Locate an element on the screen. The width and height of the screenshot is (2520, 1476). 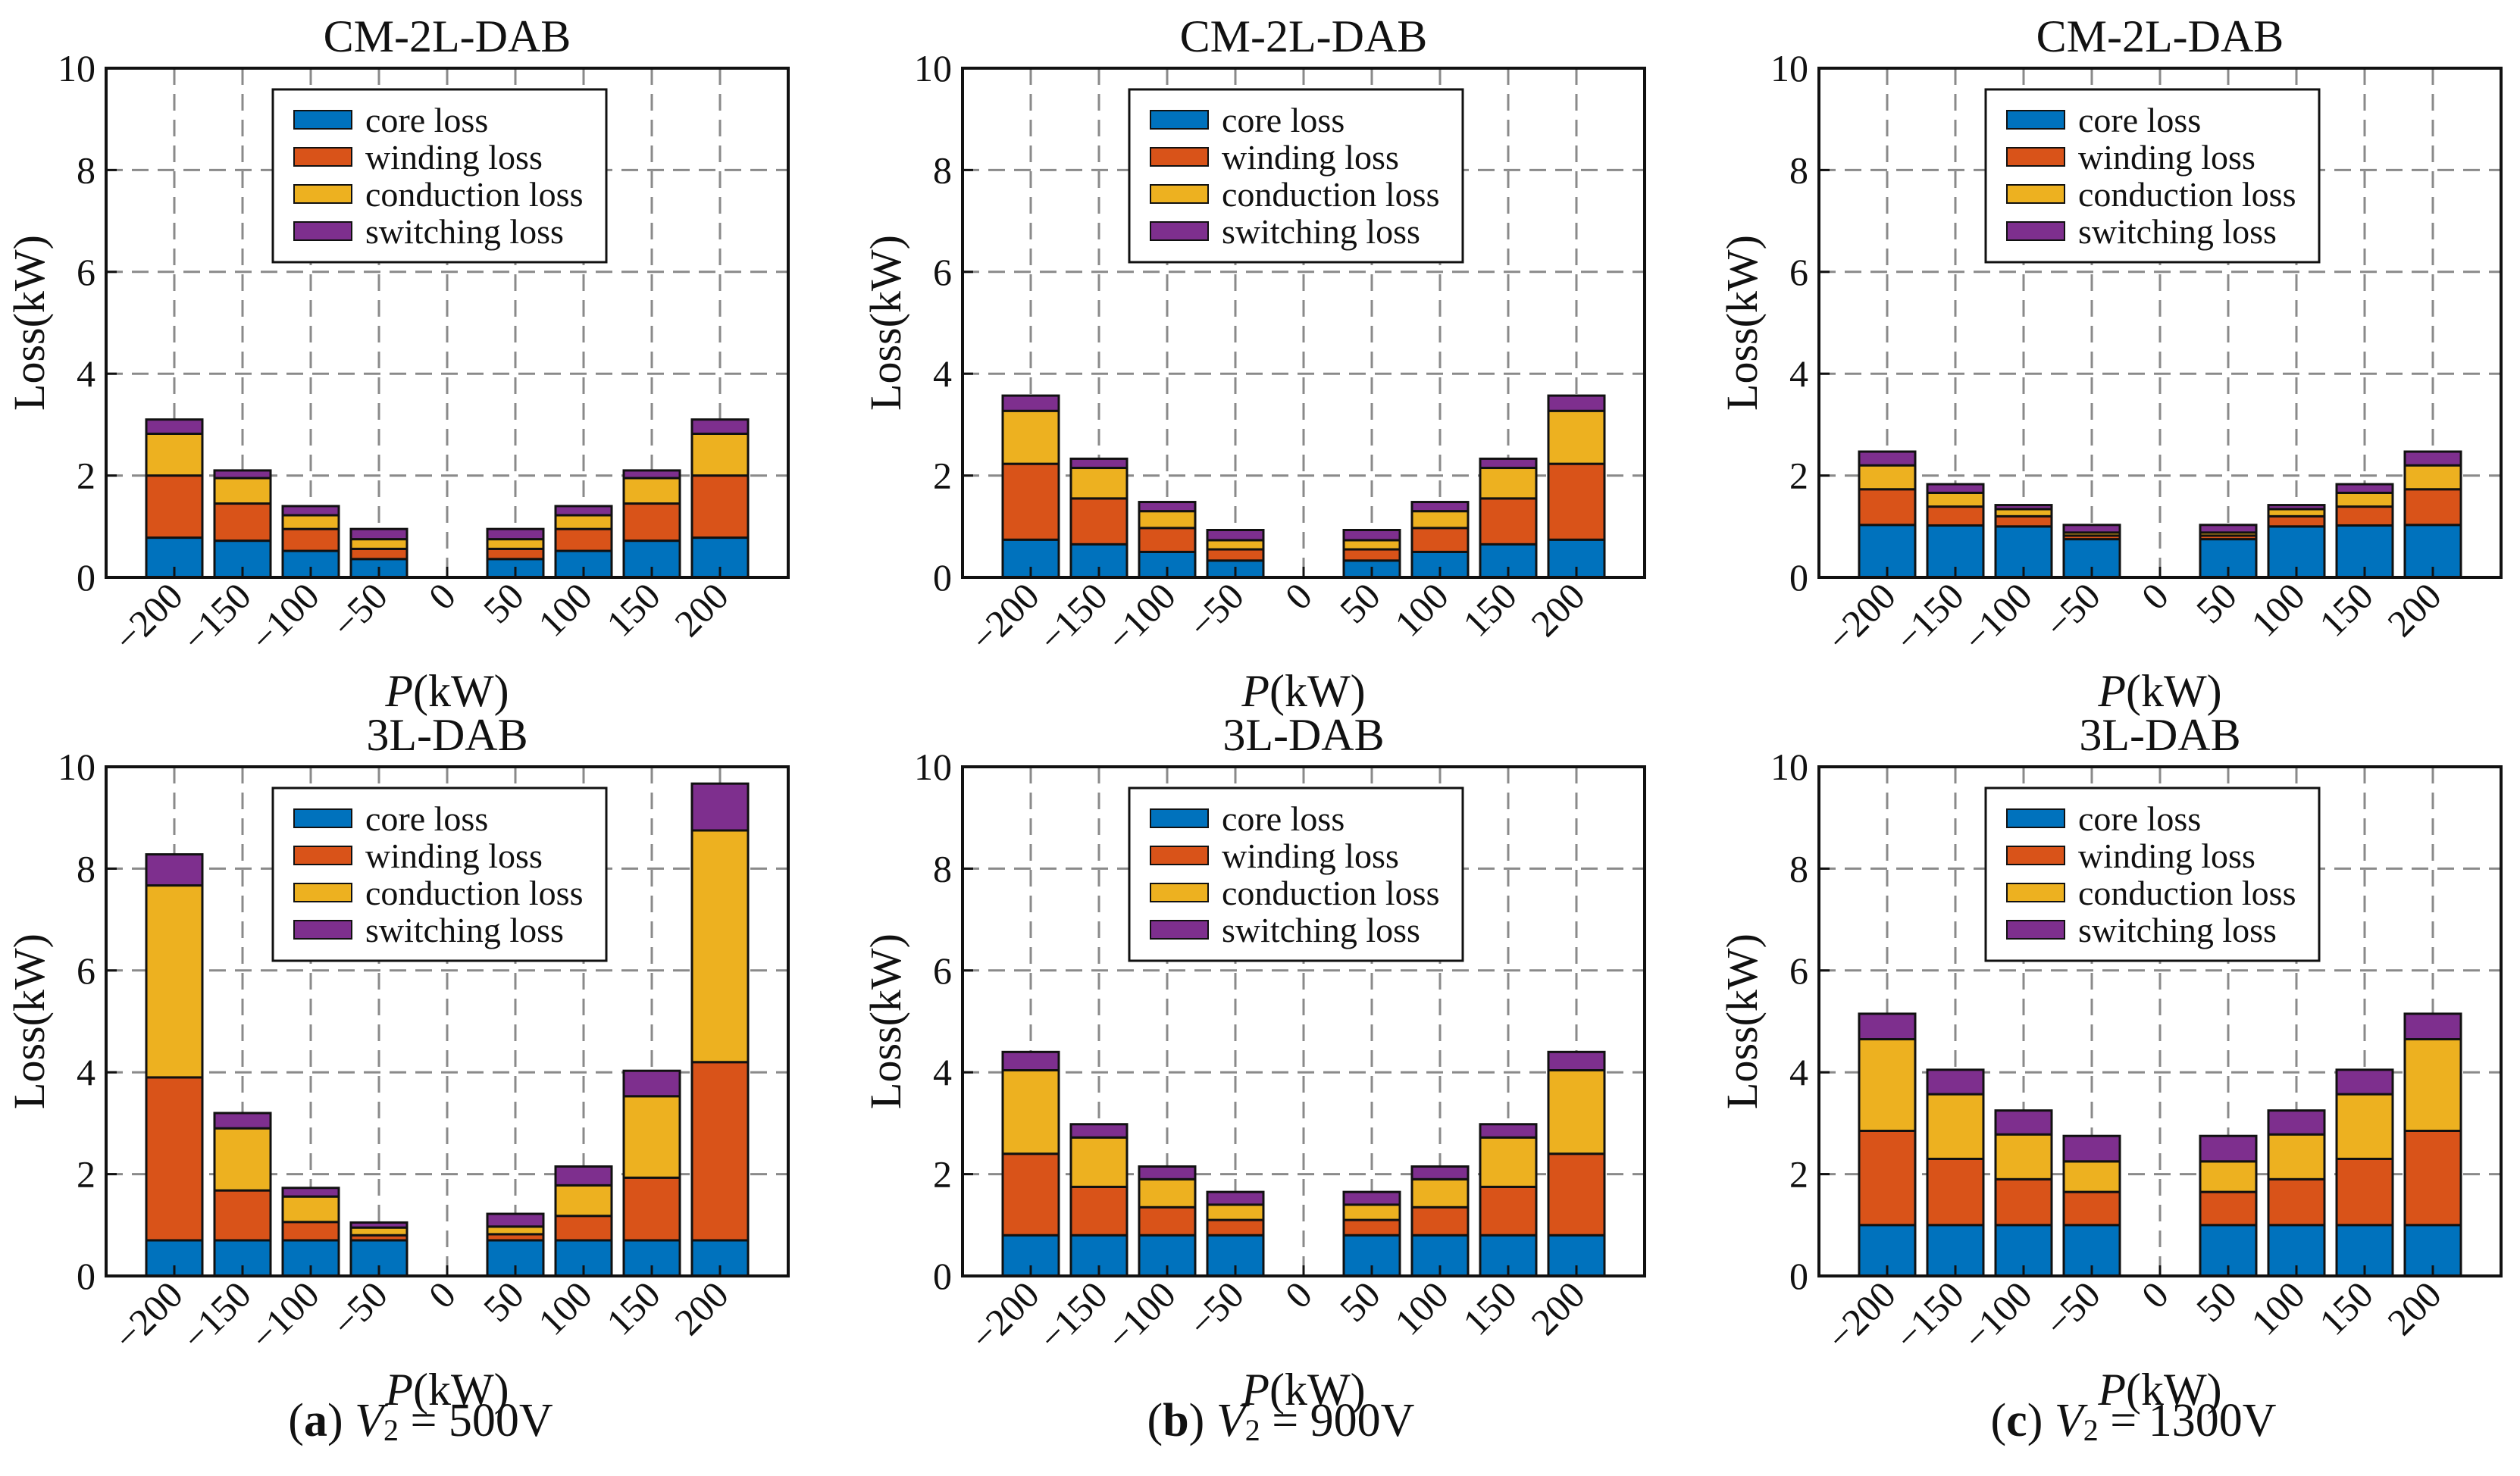
caption-a-subscript: 2 is located at coordinates (391, 1430).